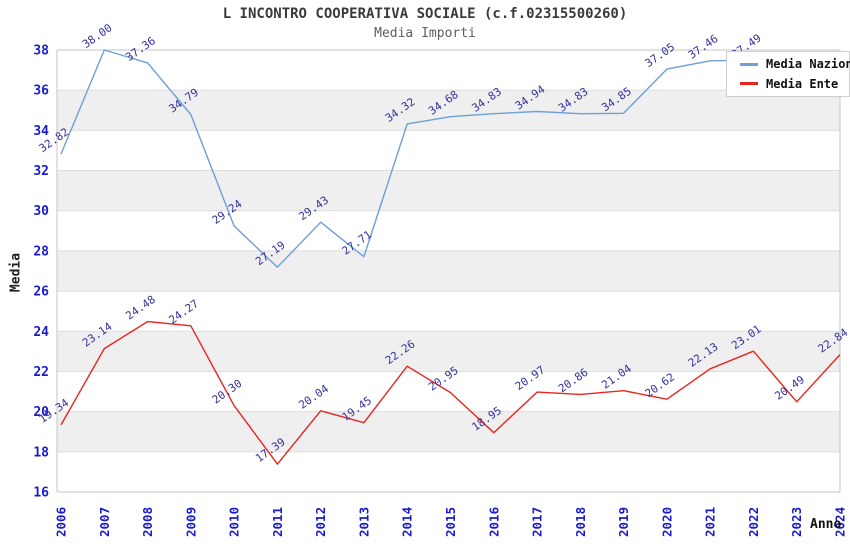  I want to click on x-tick-label: 2010, so click(234, 522).